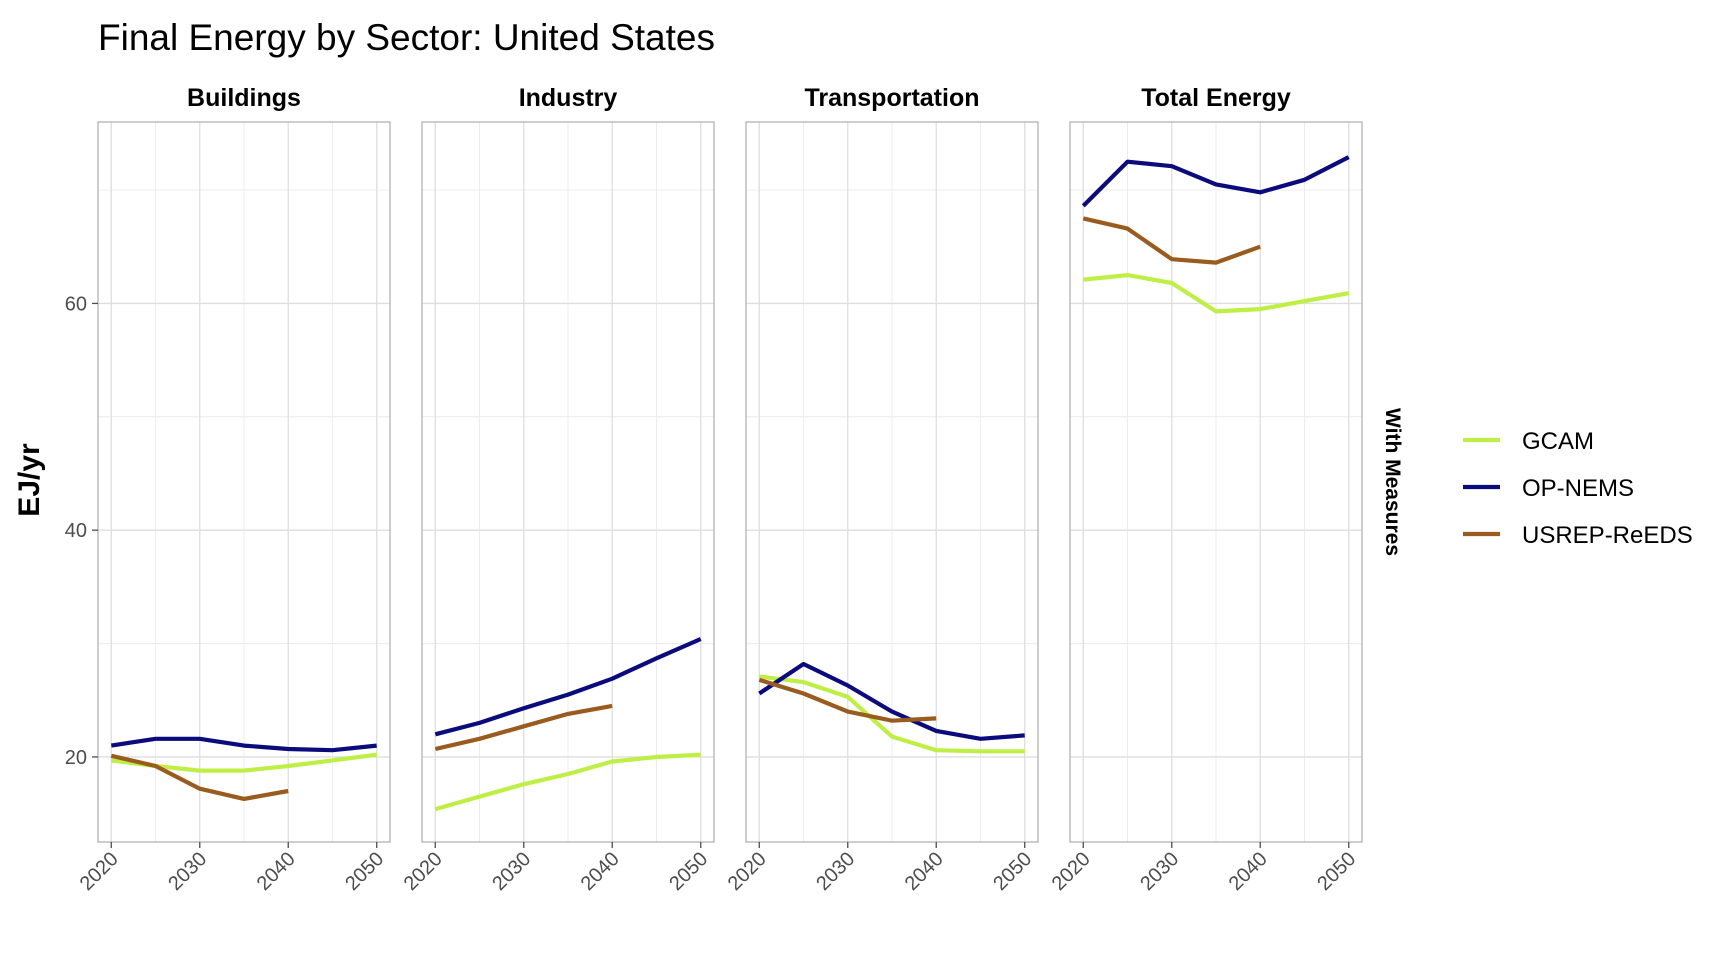 Image resolution: width=1728 pixels, height=960 pixels. I want to click on facet-title: Transportation, so click(891, 98).